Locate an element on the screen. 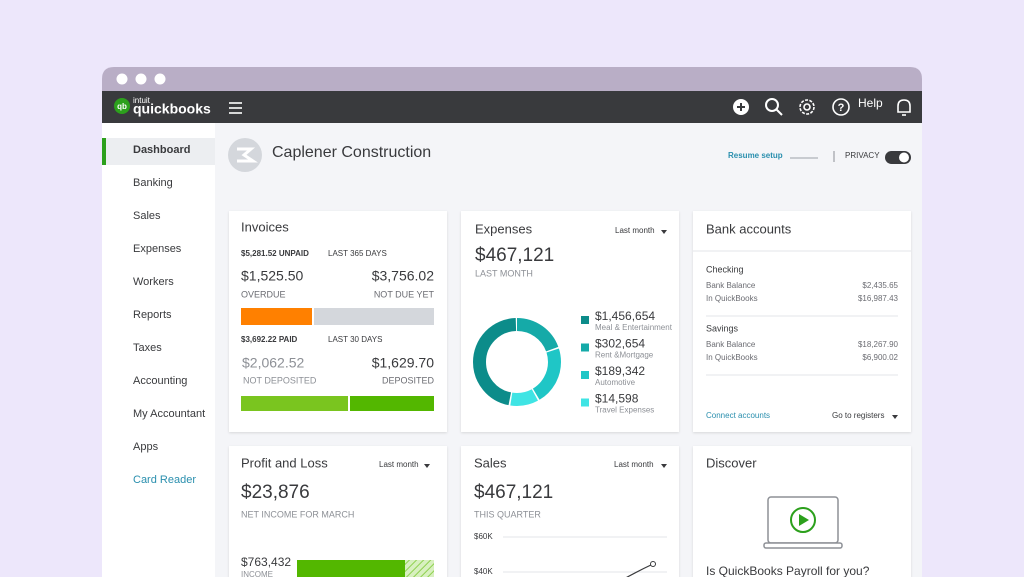 This screenshot has width=1024, height=577. settings-button is located at coordinates (807, 107).